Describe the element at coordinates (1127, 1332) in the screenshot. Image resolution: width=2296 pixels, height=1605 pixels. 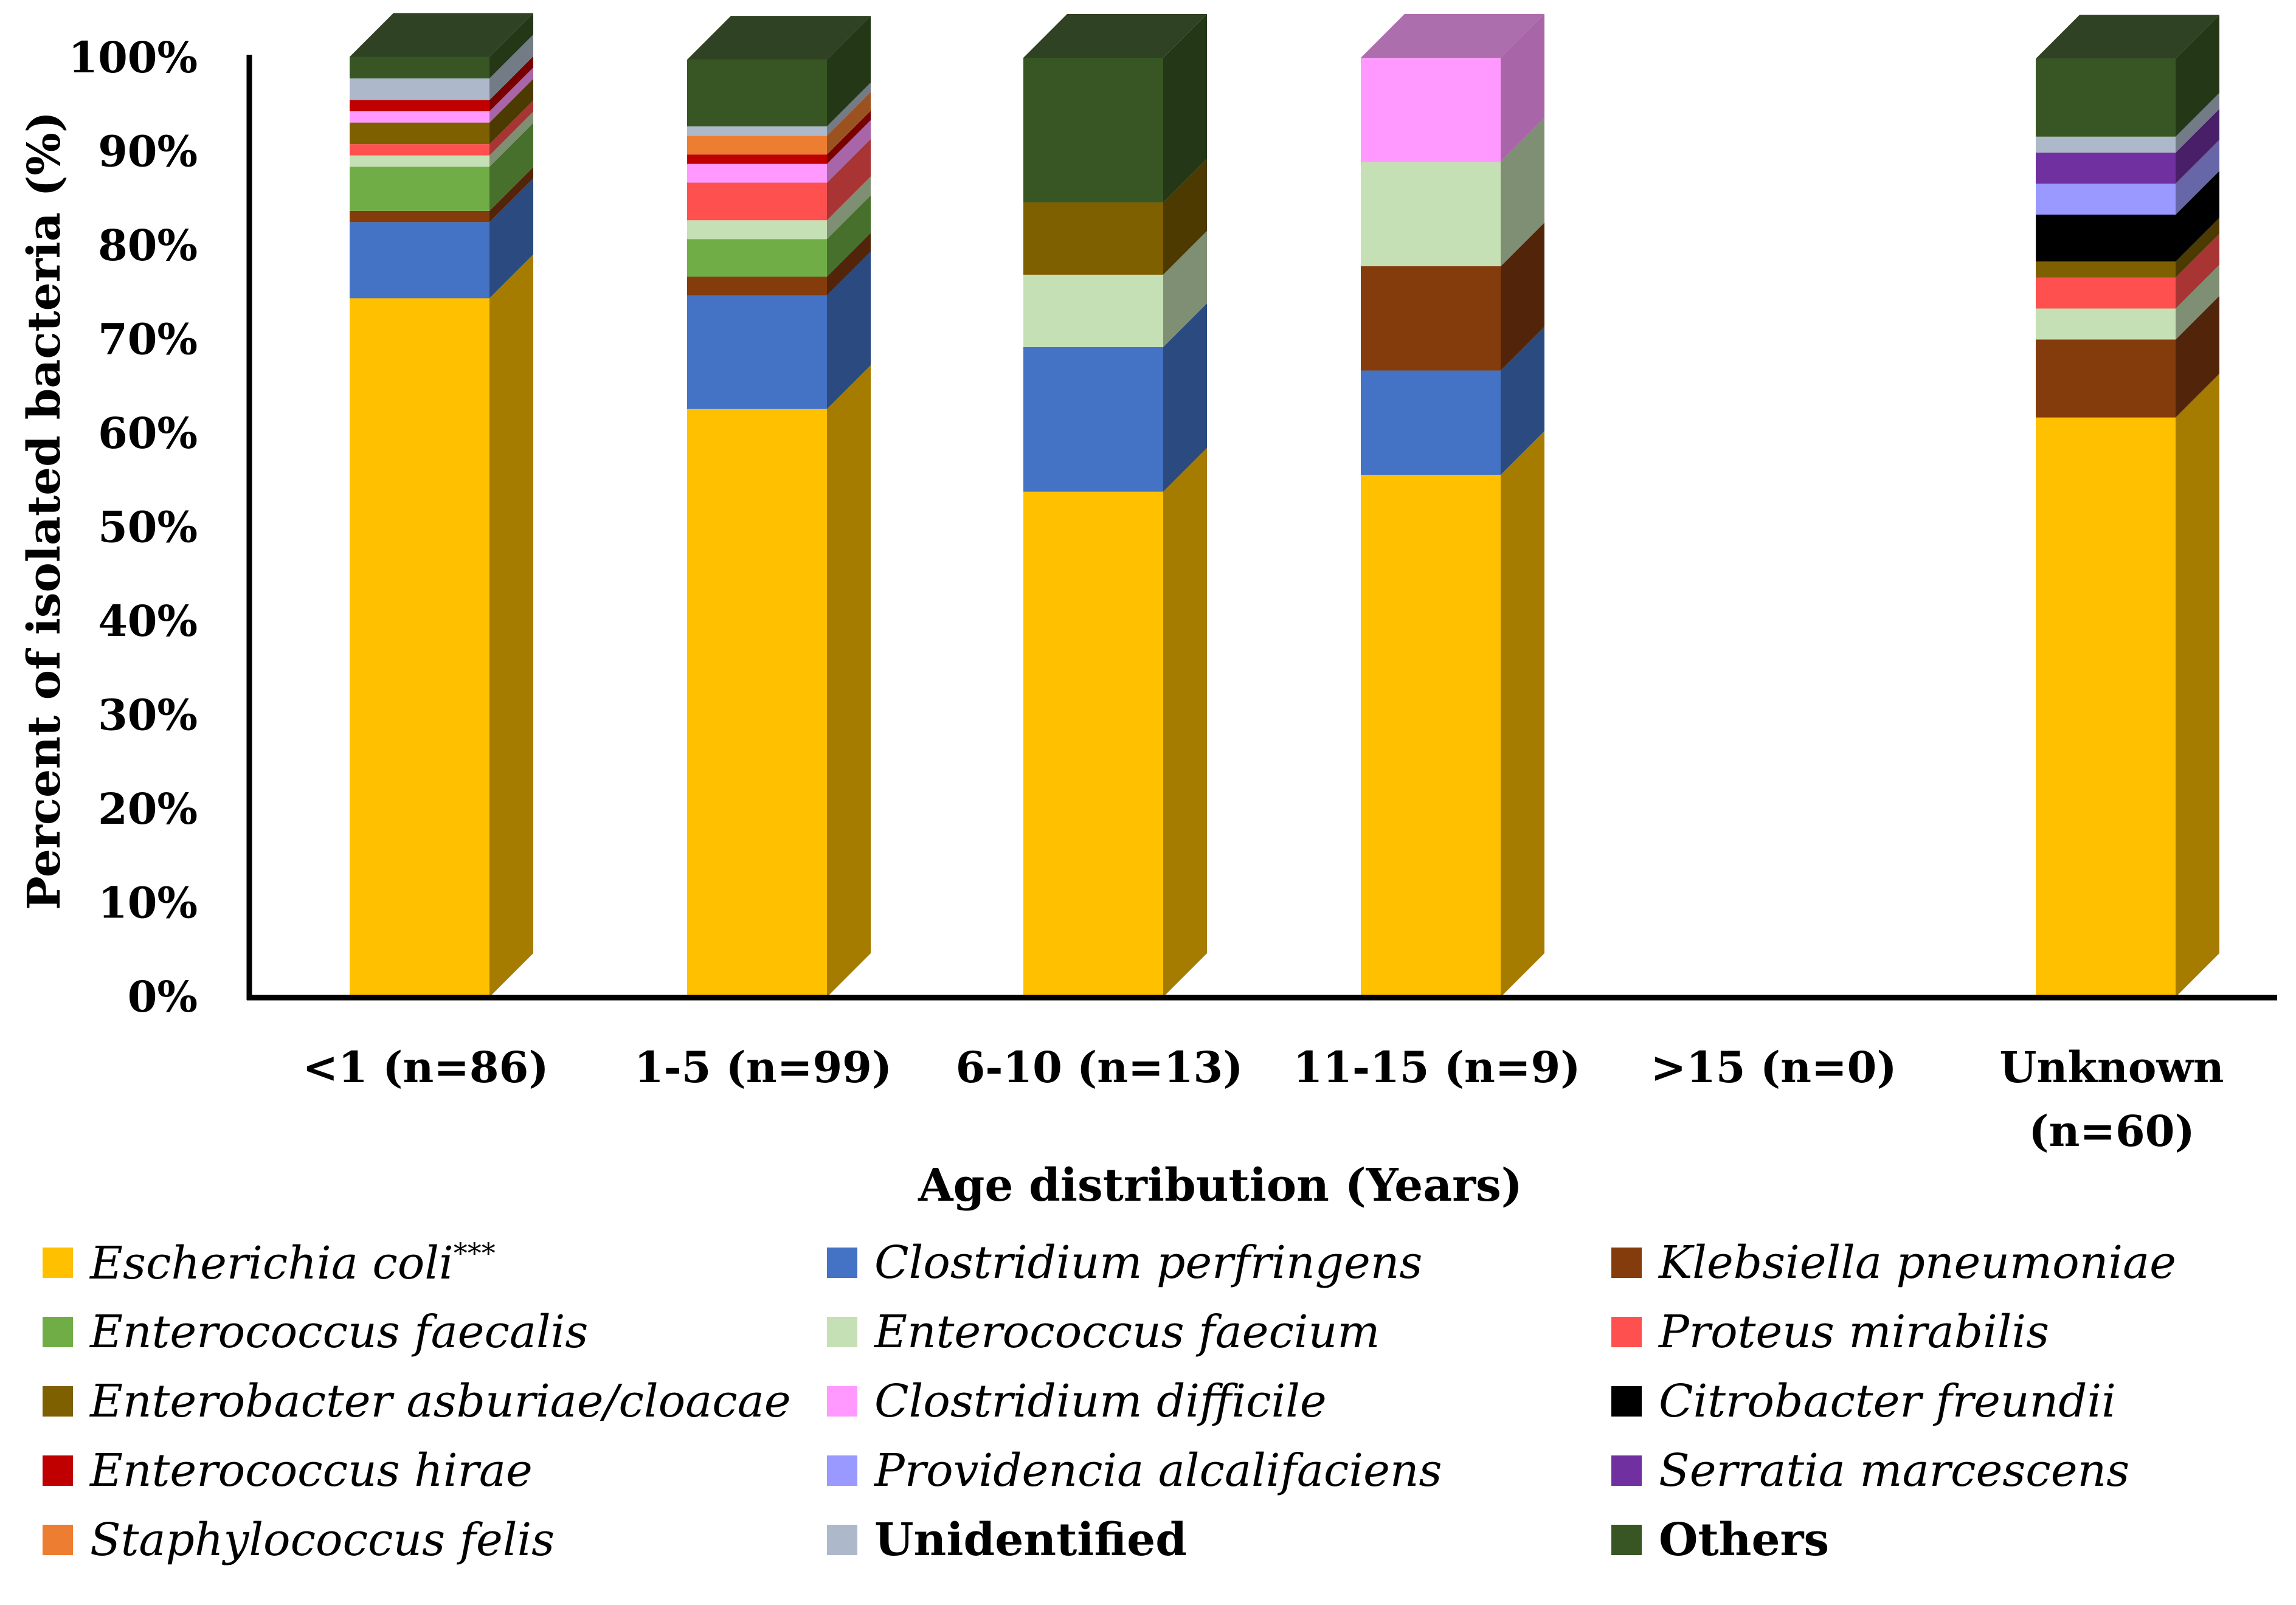
I see `legend-label-text: Enterococcus faecium` at that location.